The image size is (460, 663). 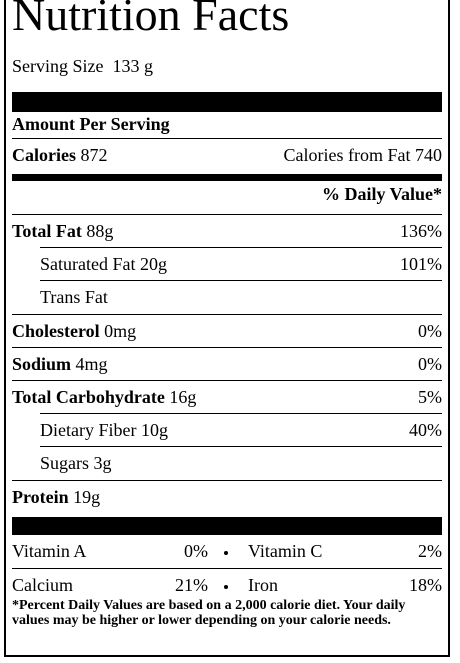 I want to click on amount-per-serving: Amount Per Serving, so click(x=91, y=124).